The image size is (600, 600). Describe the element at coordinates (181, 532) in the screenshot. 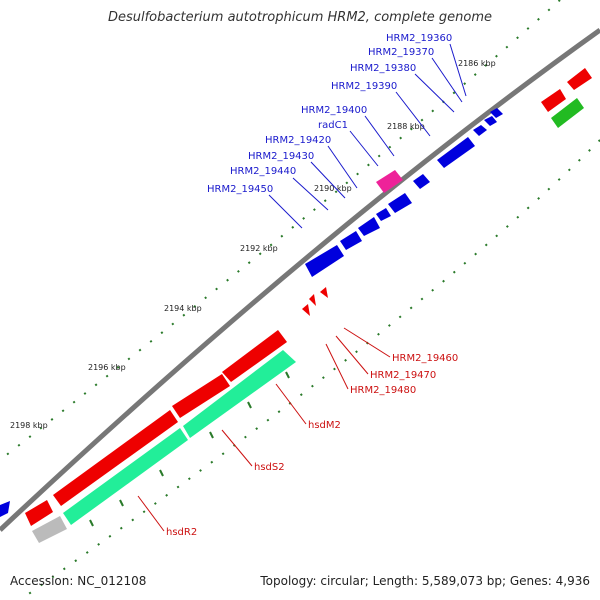

I see `label-hsdr2: hsdR2` at that location.